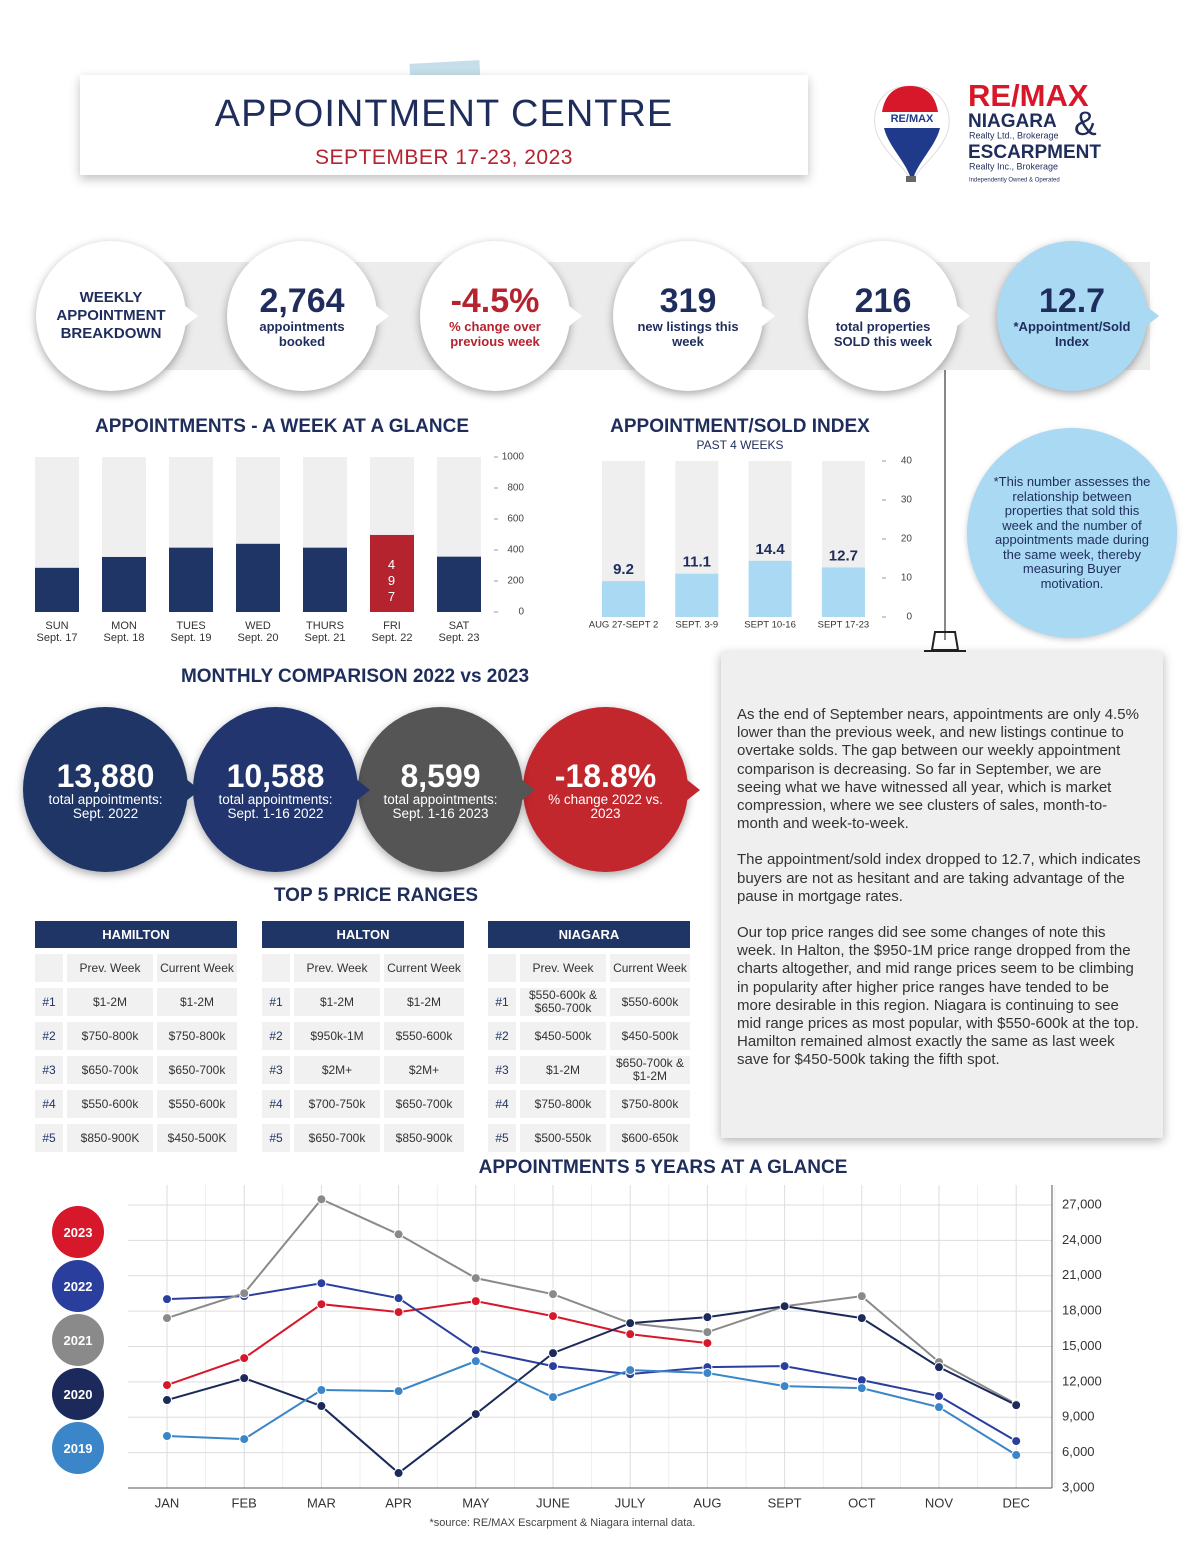 The image size is (1200, 1553). I want to click on y-tick-label: 800, so click(515, 488).